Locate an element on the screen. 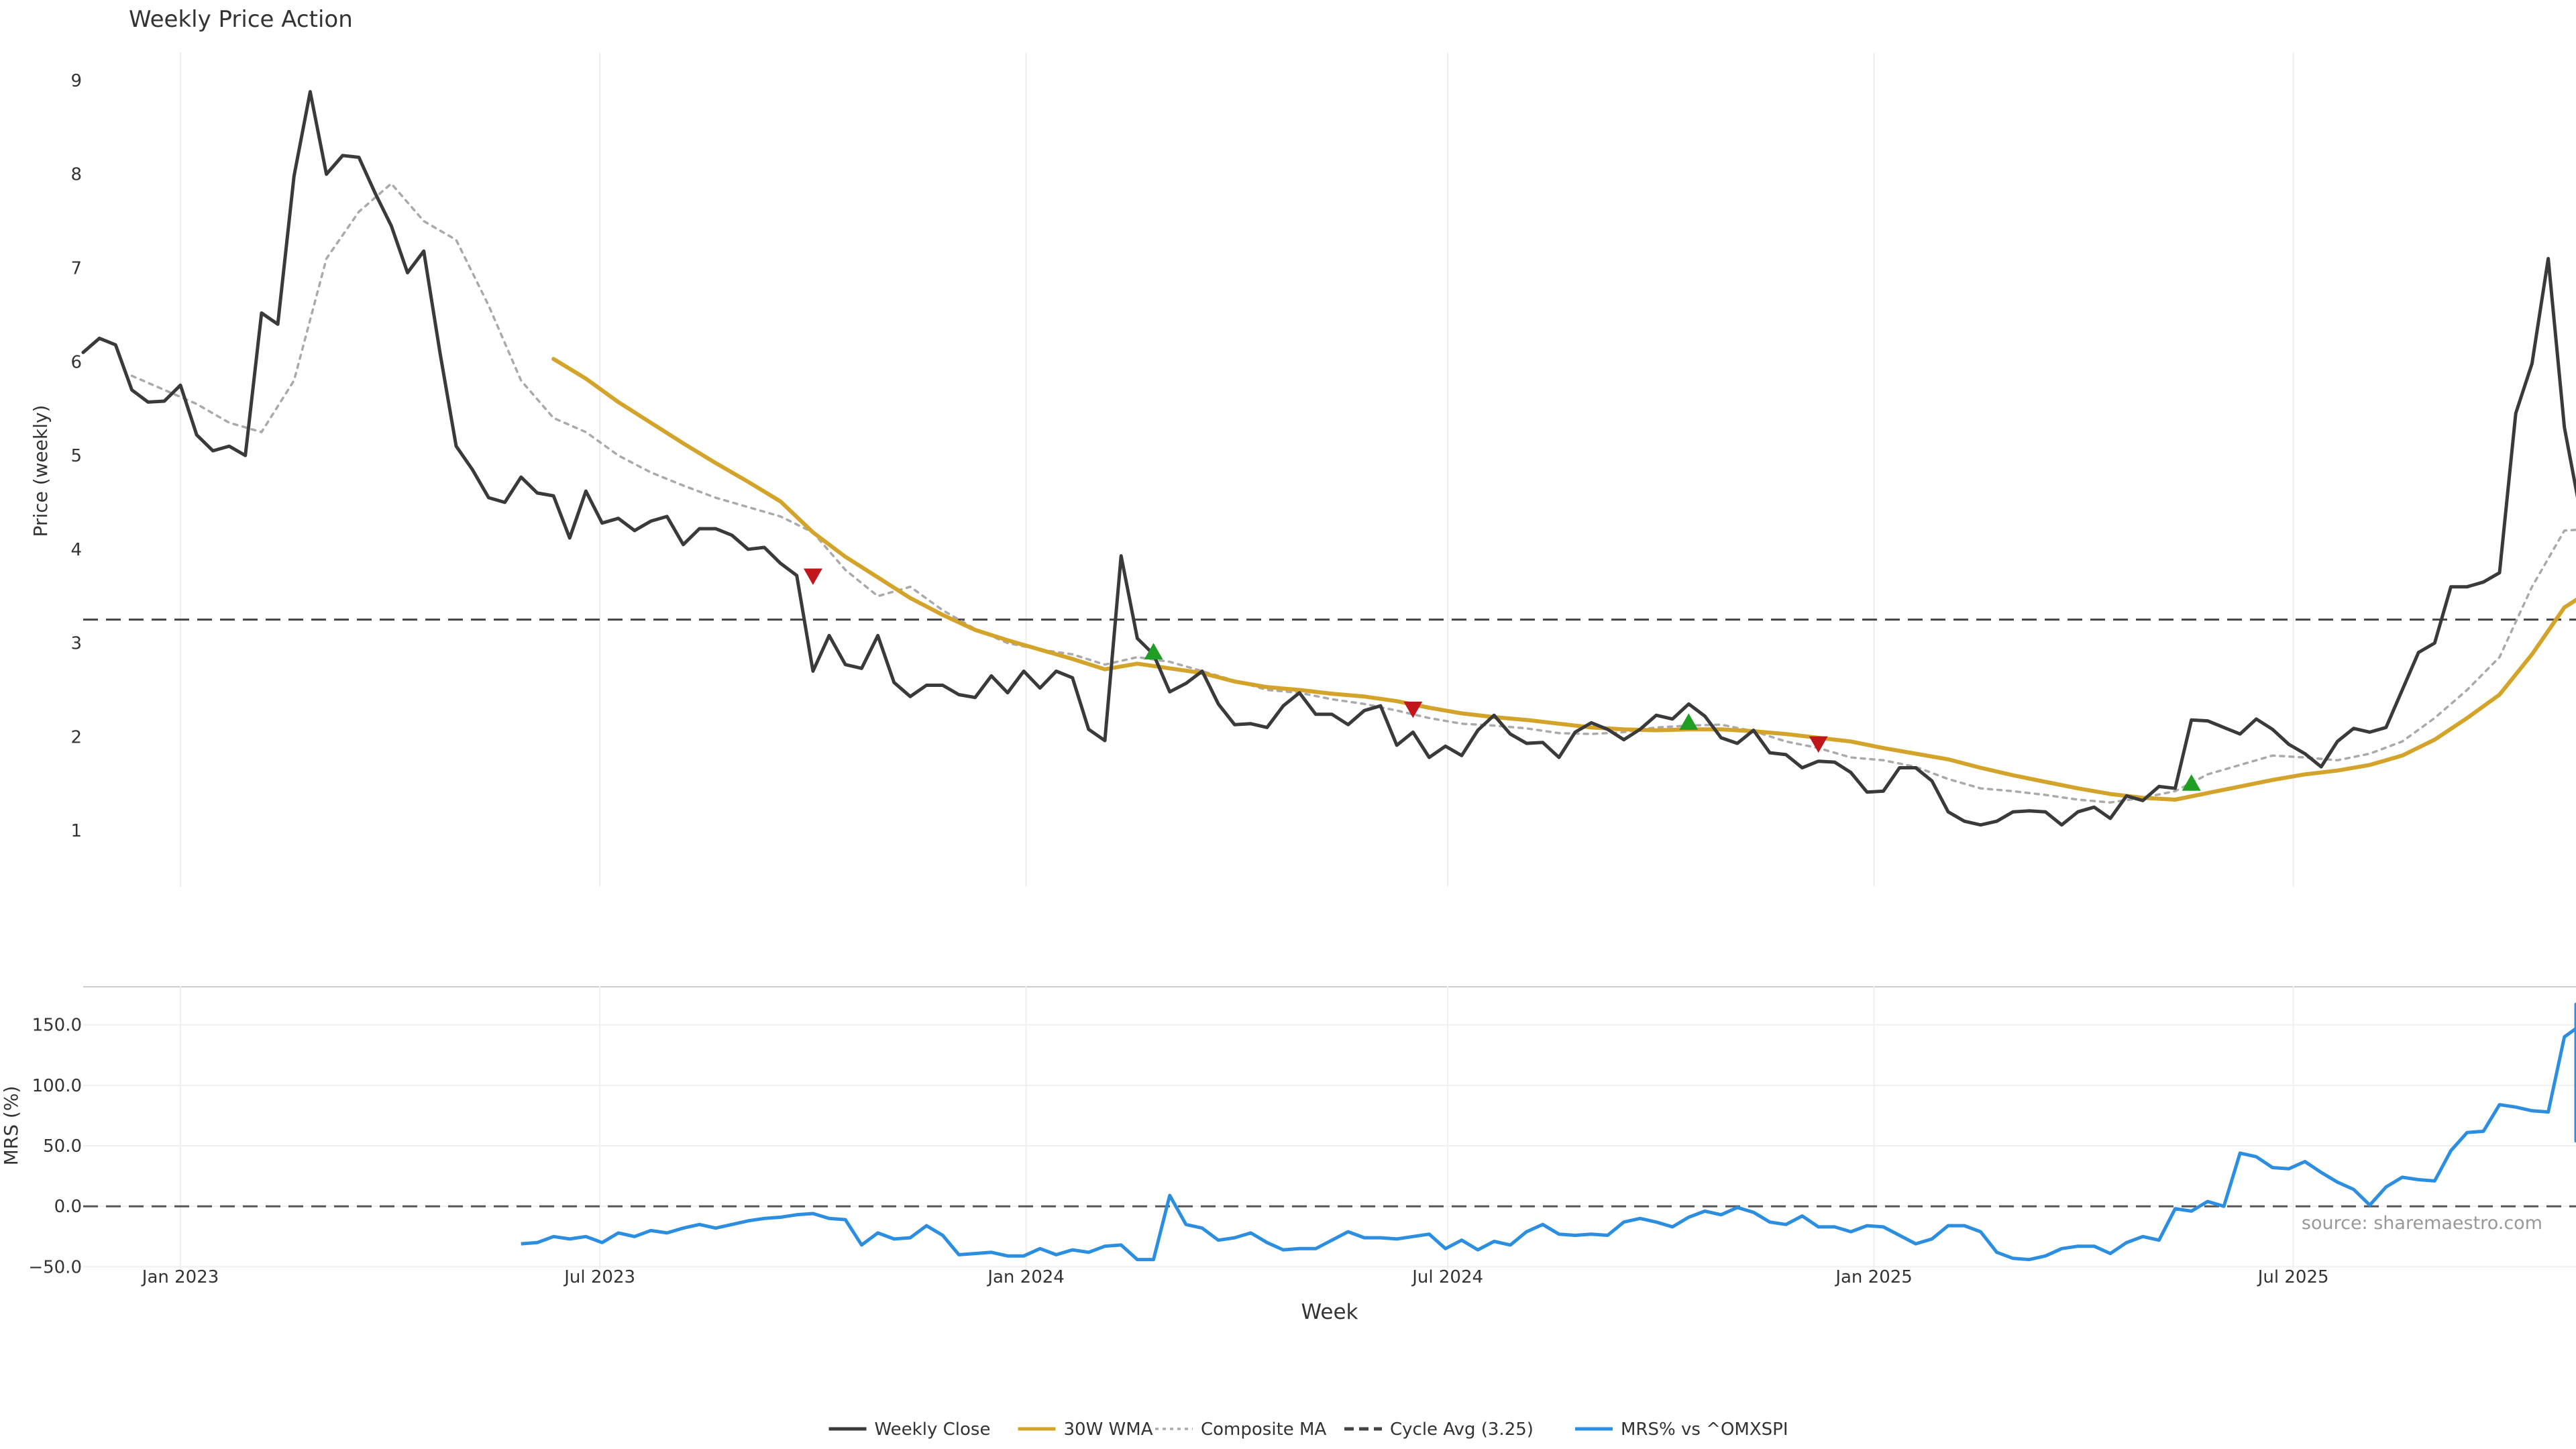  mrs-y-tick-label: 100.0 is located at coordinates (57, 1086).